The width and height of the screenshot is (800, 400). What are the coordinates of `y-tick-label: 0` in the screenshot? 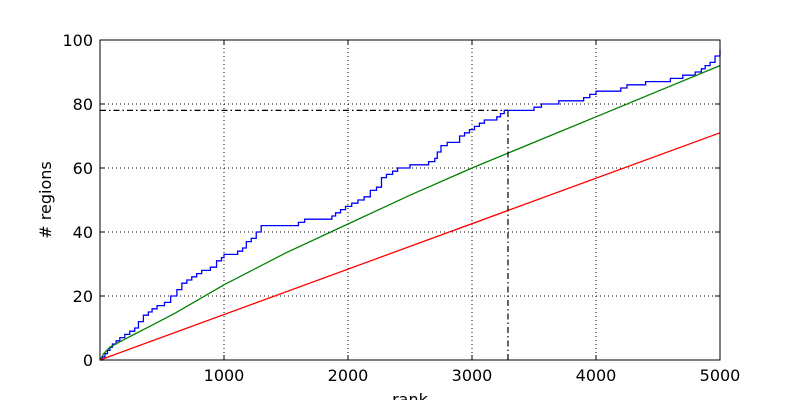 It's located at (88, 360).